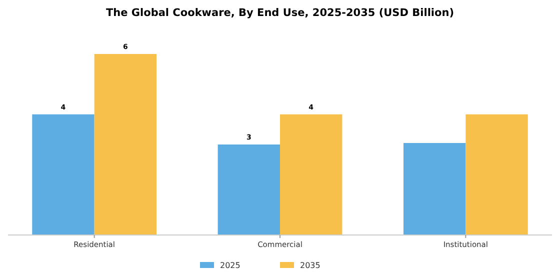 The height and width of the screenshot is (280, 560). I want to click on legend-label: 2035, so click(310, 265).